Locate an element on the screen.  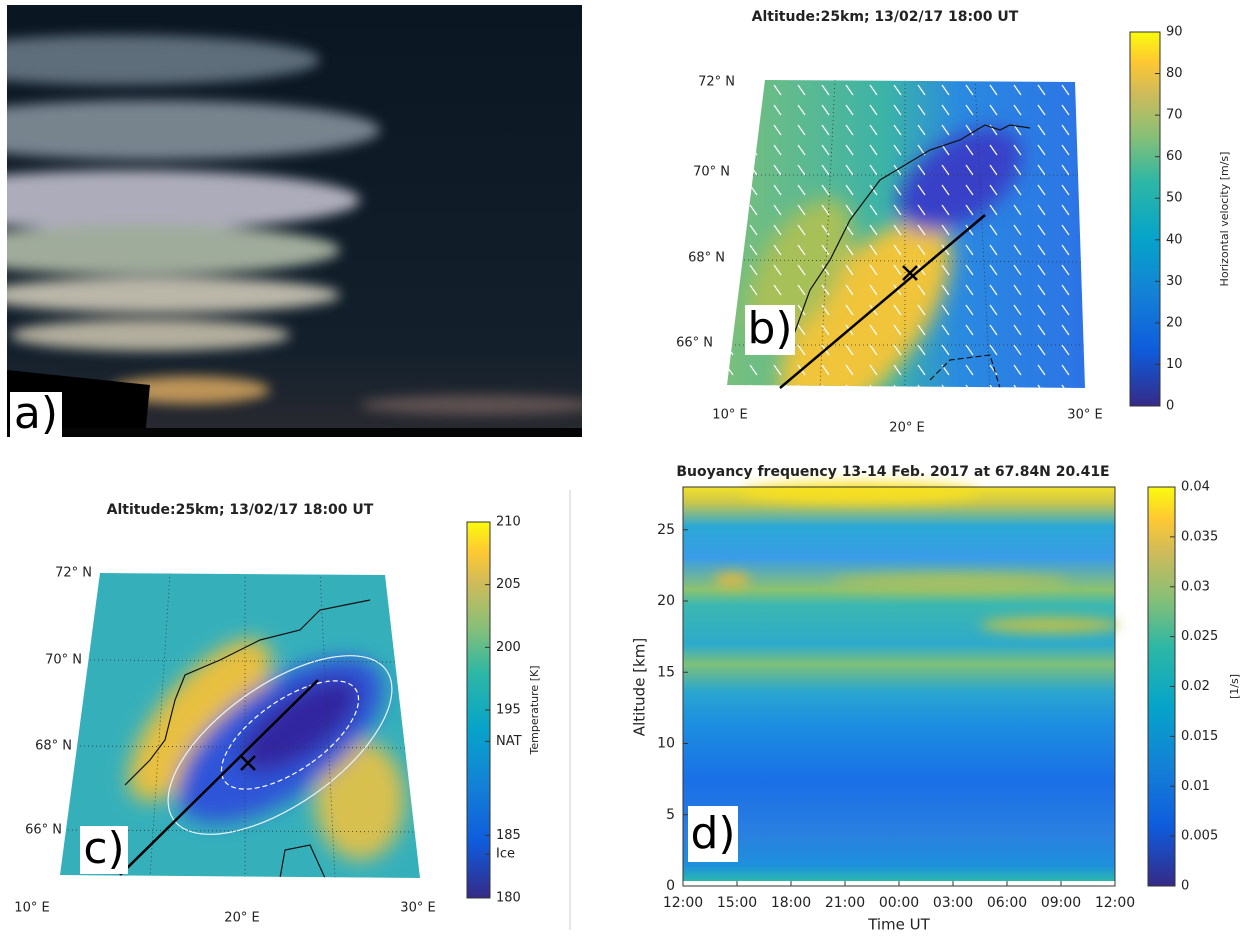
colorbar-label: Temperature [K] is located at coordinates (534, 711).